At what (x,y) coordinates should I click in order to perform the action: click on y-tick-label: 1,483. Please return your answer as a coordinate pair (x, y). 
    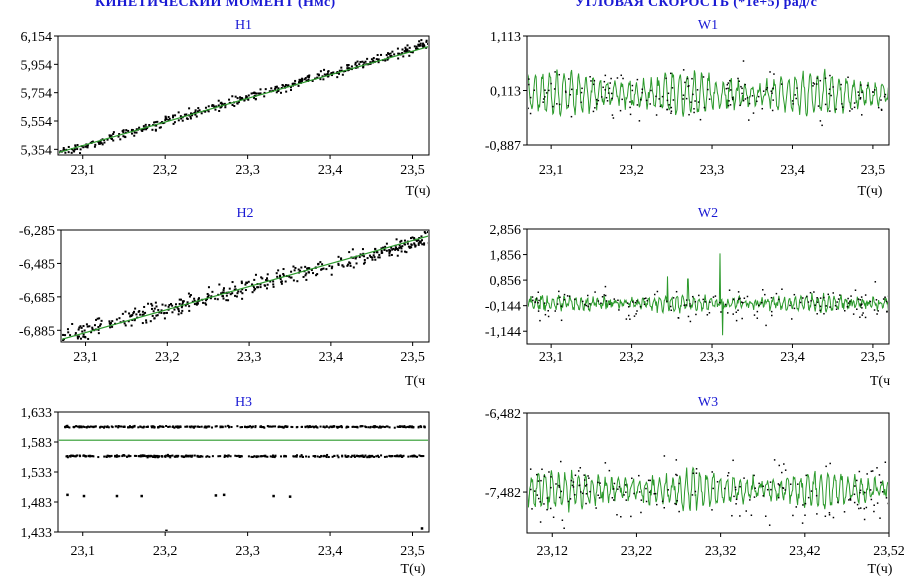
    Looking at the image, I should click on (37, 503).